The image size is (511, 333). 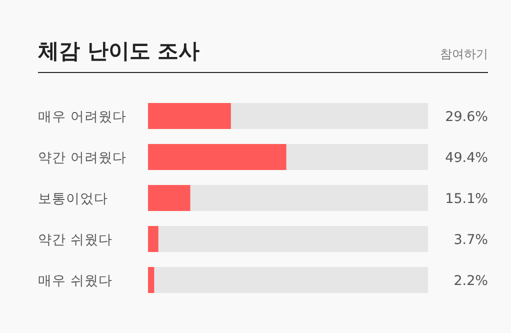 What do you see at coordinates (464, 54) in the screenshot?
I see `link-text: 참여하기` at bounding box center [464, 54].